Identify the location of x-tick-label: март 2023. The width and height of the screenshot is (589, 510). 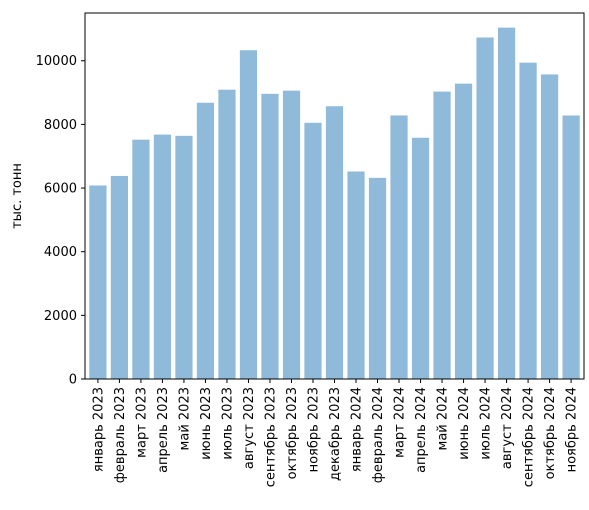
(141, 422).